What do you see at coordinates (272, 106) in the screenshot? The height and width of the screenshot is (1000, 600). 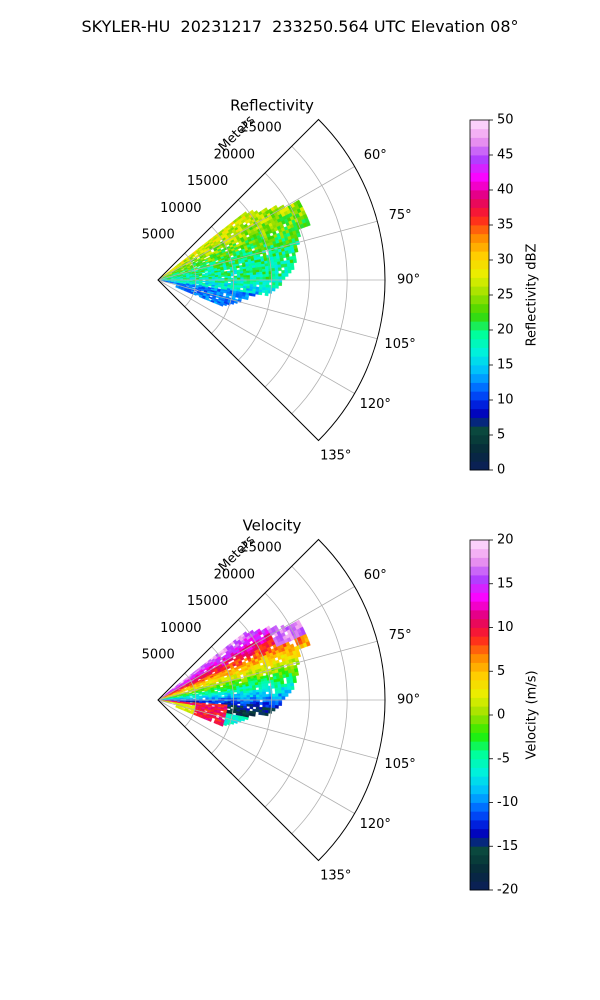 I see `panel-title: Reflectivity` at bounding box center [272, 106].